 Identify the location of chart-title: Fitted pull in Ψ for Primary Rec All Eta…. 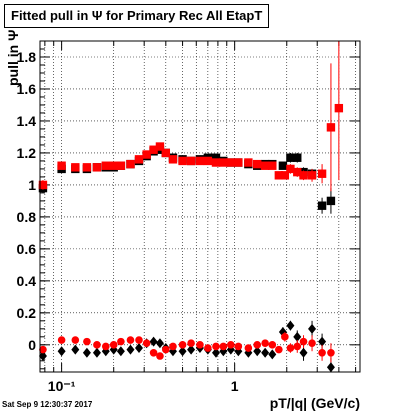
(137, 15).